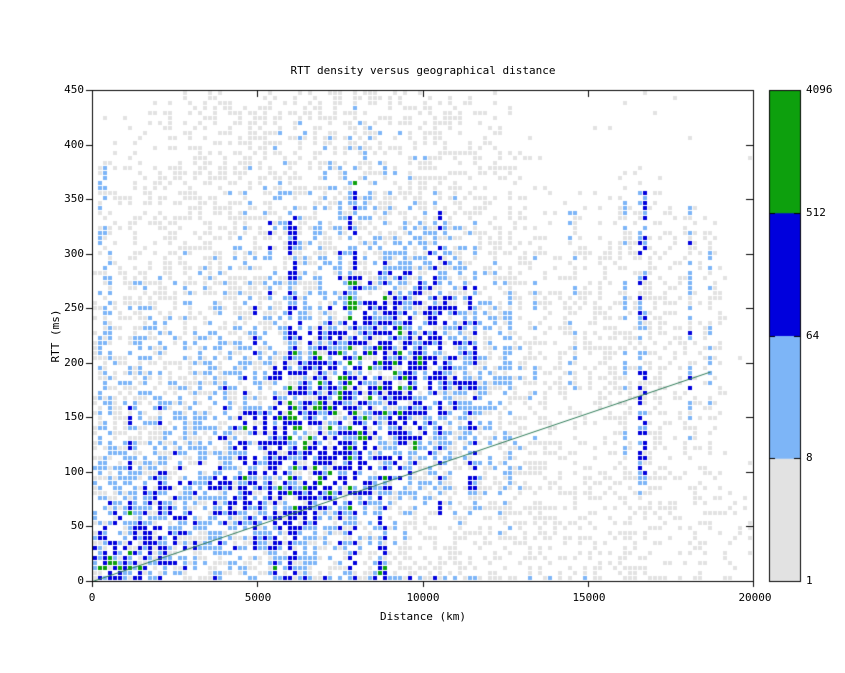  Describe the element at coordinates (809, 457) in the screenshot. I see `colorbar-label: 8` at that location.